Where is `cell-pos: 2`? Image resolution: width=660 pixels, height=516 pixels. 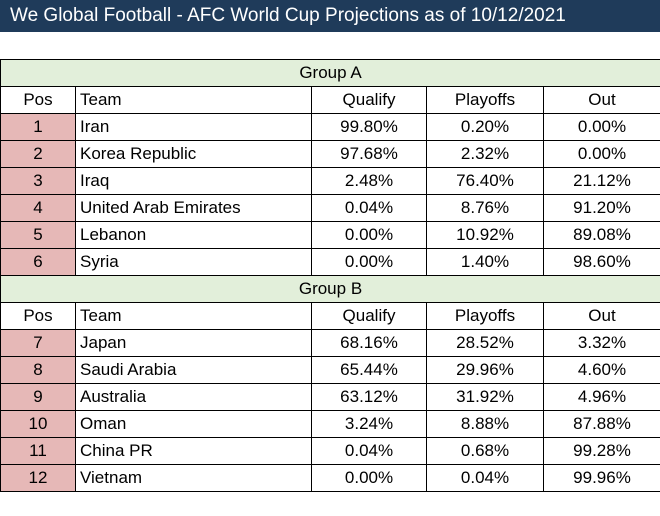
cell-pos: 2 is located at coordinates (38, 154).